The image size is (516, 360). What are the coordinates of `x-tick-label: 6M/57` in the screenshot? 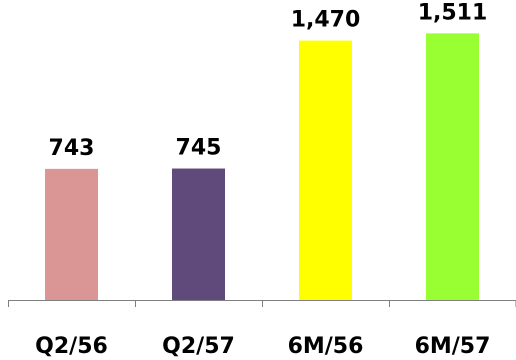 It's located at (453, 346).